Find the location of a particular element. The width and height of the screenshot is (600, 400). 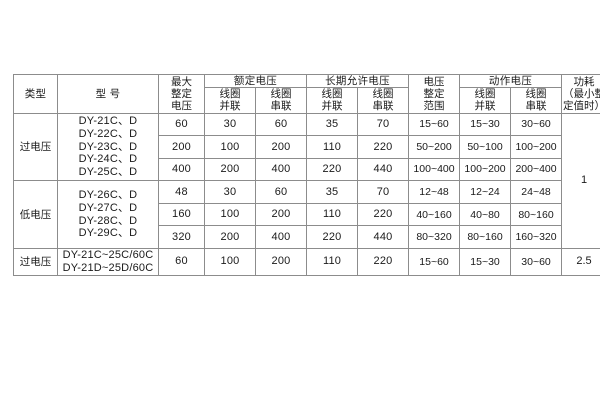

cell-max-setting: 160 is located at coordinates (181, 214).